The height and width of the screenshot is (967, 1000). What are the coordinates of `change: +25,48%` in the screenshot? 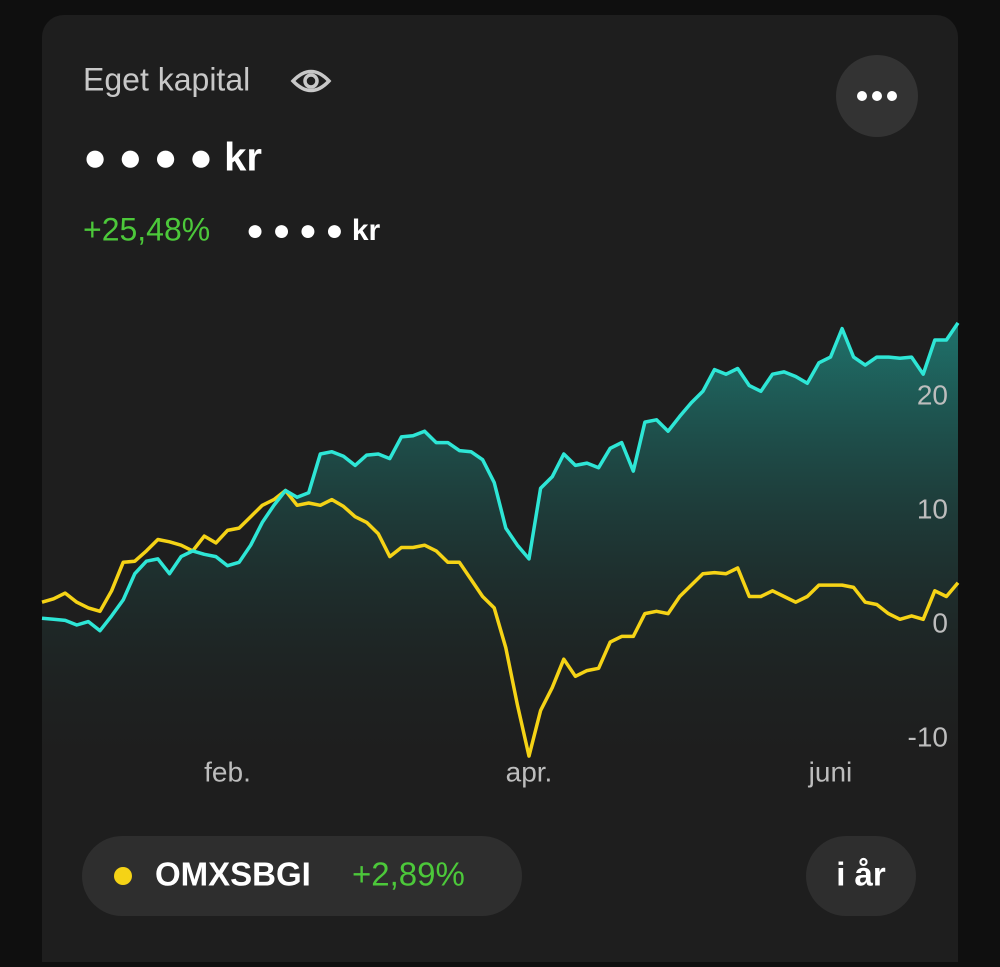 It's located at (146, 229).